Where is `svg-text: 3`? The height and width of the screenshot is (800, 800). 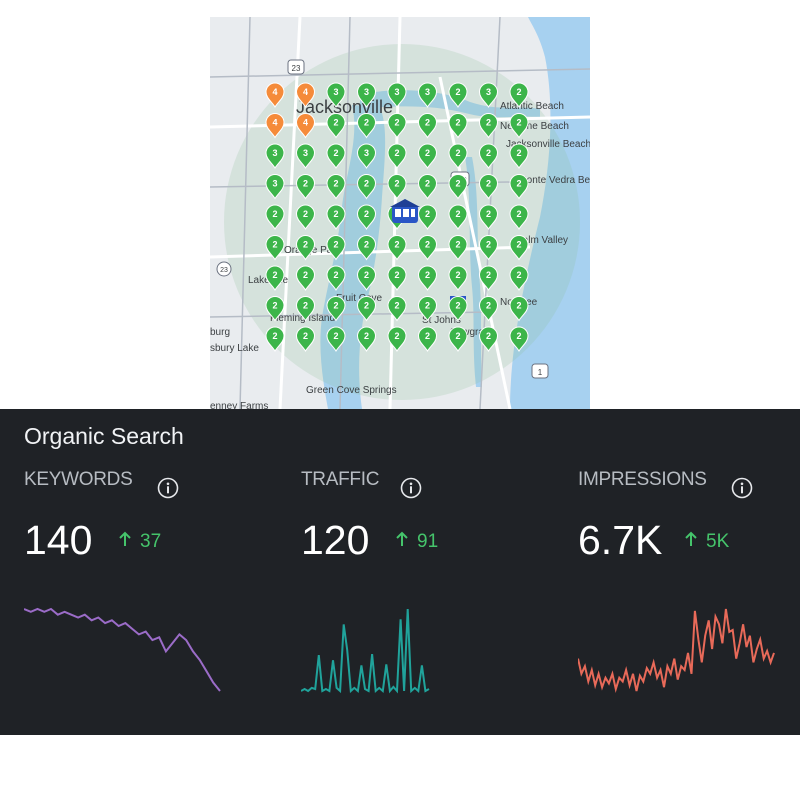
svg-text: 3 is located at coordinates (396, 92).